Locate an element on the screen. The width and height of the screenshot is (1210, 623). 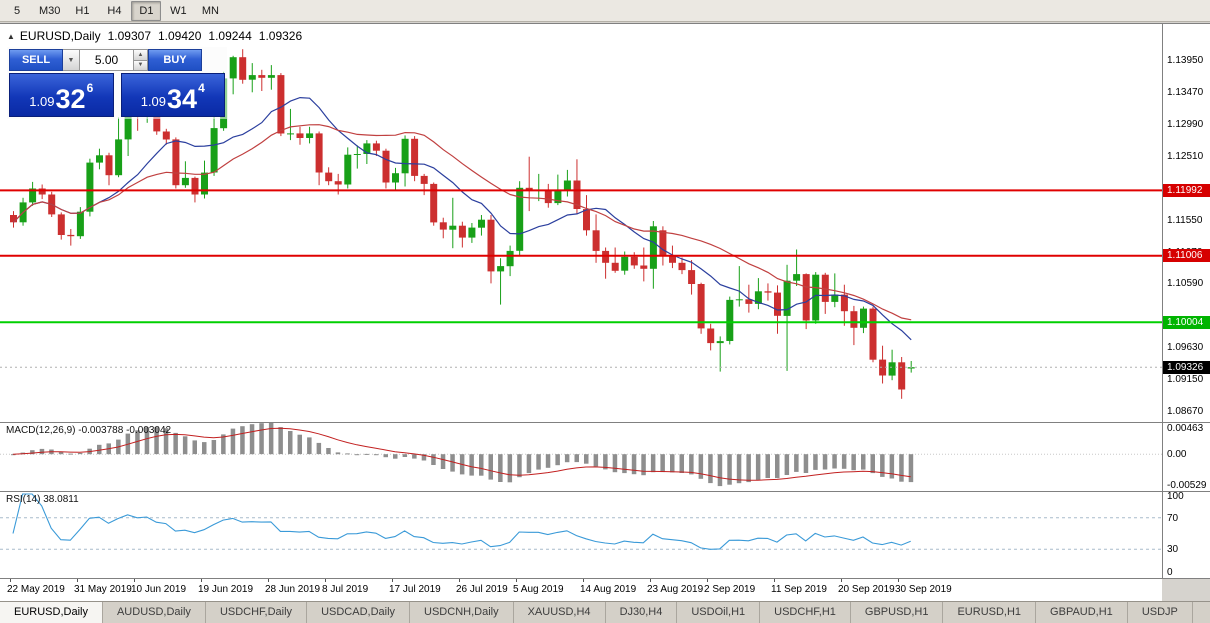
time-axis-label: 11 Sep 2019 is located at coordinates (799, 589).